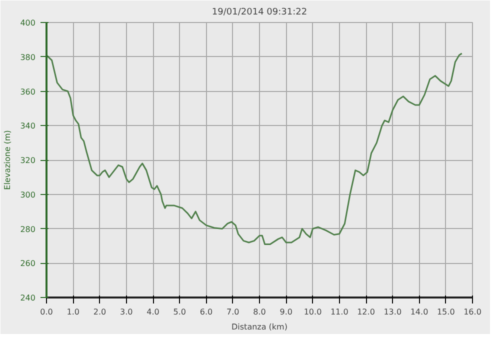 The width and height of the screenshot is (498, 342). I want to click on x-tick-label: 2.0, so click(99, 312).